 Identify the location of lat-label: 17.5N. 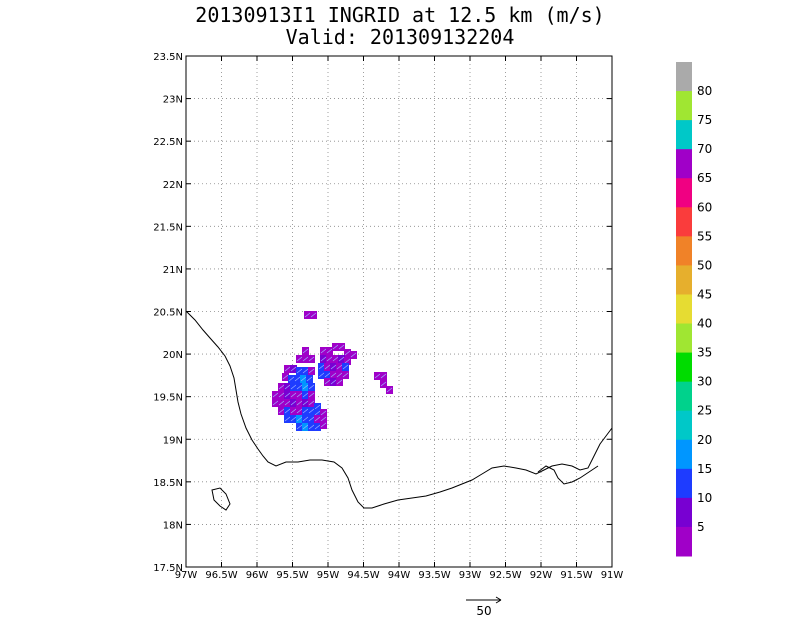
(168, 568).